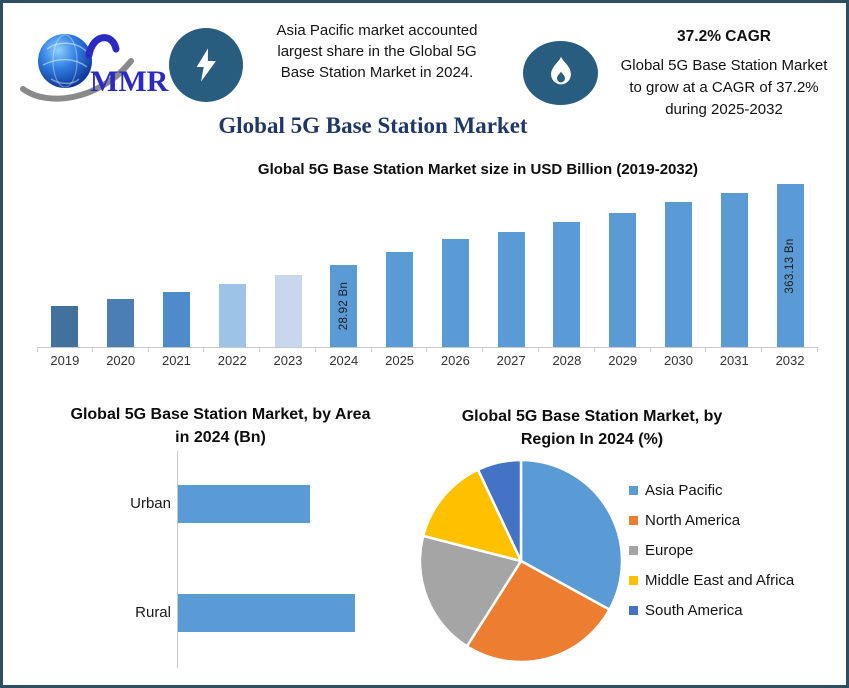 The image size is (849, 688). Describe the element at coordinates (455, 358) in the screenshot. I see `x-axis-label: 2026` at that location.